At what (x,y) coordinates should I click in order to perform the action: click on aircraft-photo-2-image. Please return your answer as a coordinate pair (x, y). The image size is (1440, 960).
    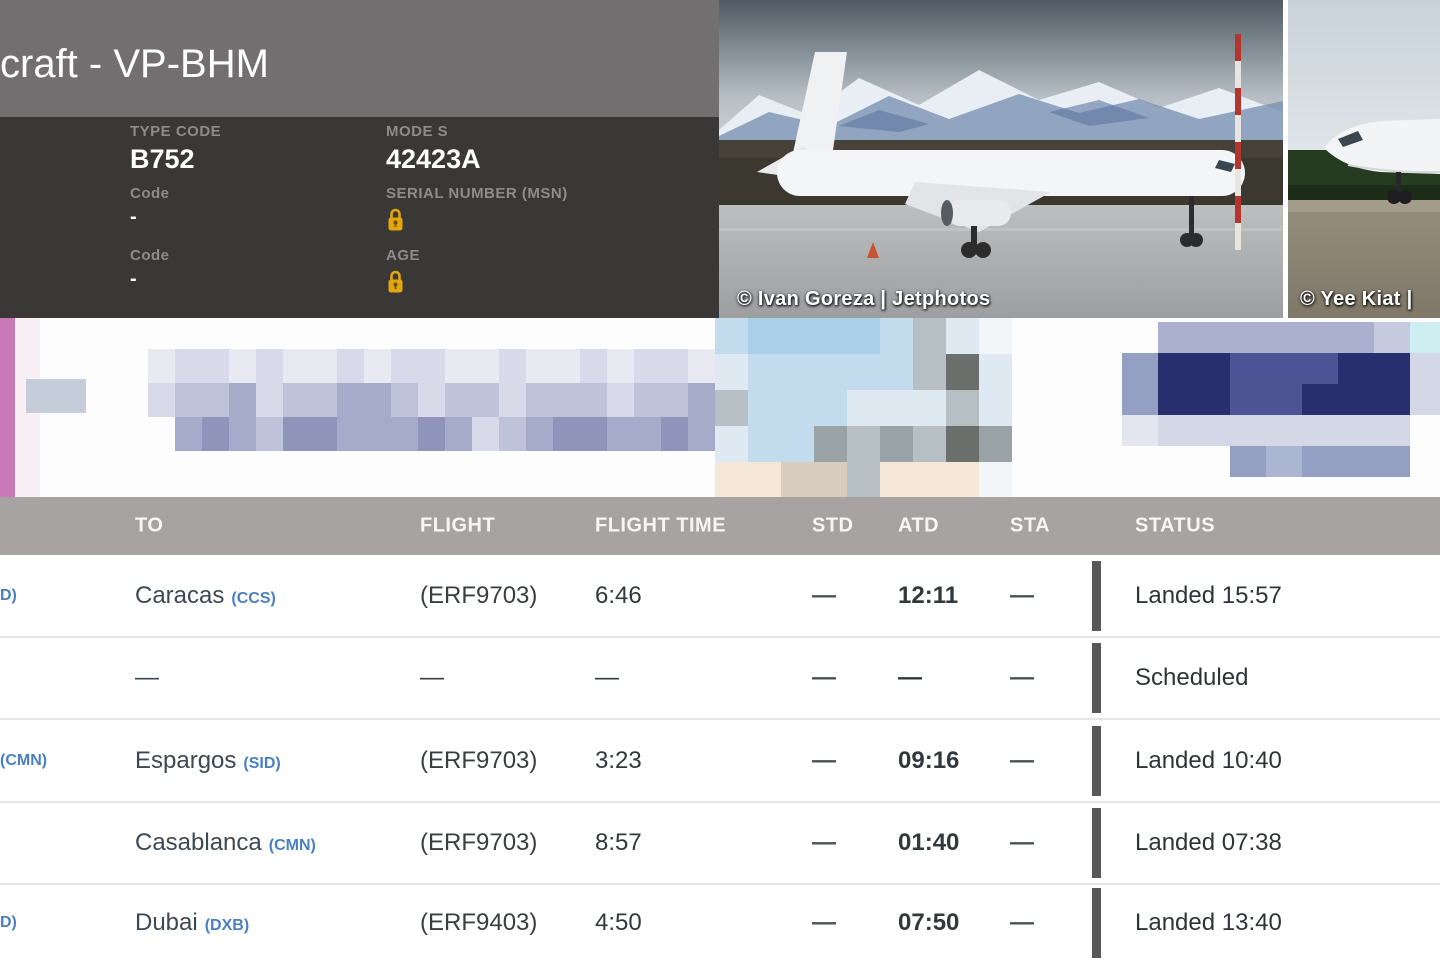
    Looking at the image, I should click on (1364, 159).